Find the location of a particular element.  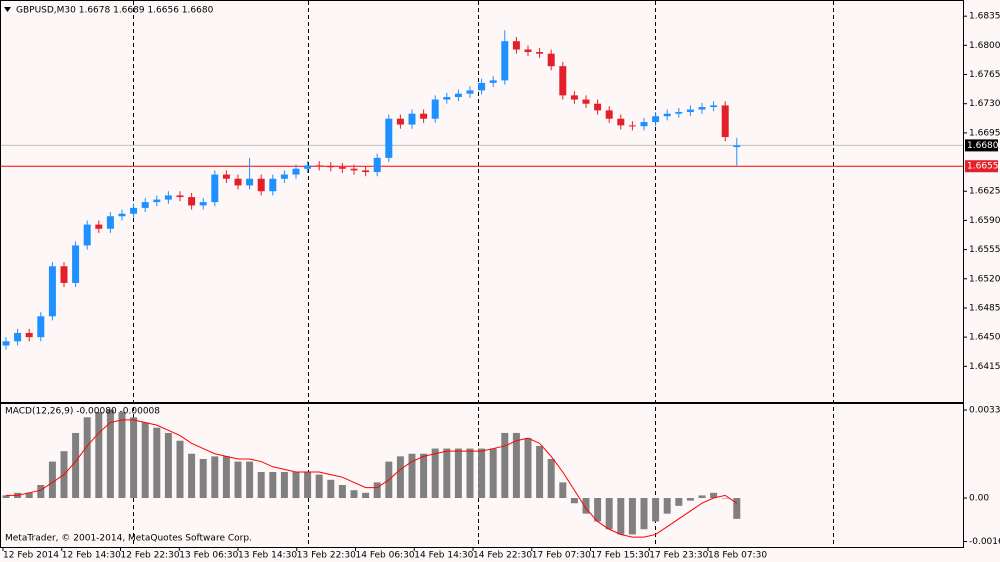

y-tick-label: 1.6695 is located at coordinates (984, 133).